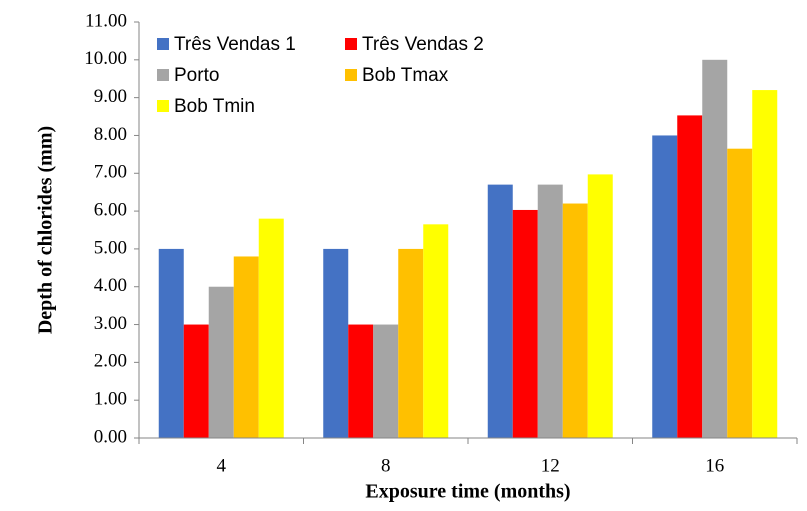 The height and width of the screenshot is (511, 807). What do you see at coordinates (46, 230) in the screenshot?
I see `y-axis-title: Depth of chlorides (mm)` at bounding box center [46, 230].